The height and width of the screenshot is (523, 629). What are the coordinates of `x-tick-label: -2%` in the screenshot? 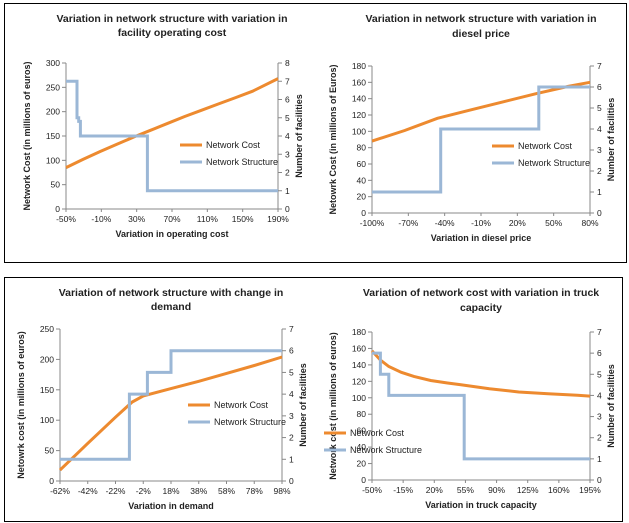 It's located at (144, 491).